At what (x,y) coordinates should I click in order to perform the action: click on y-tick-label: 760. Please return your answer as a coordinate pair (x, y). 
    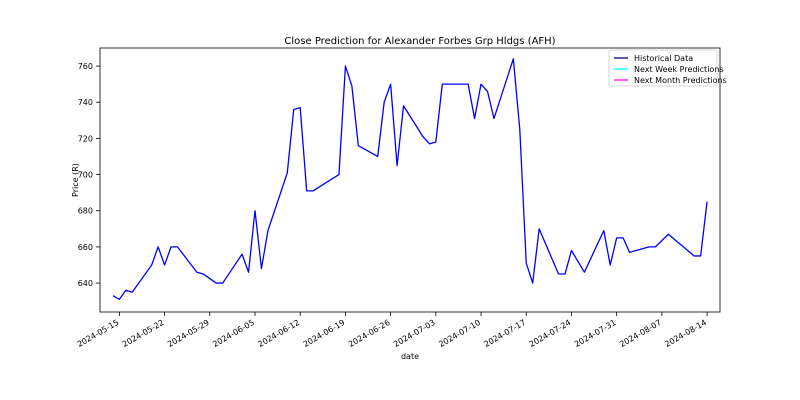
    Looking at the image, I should click on (85, 66).